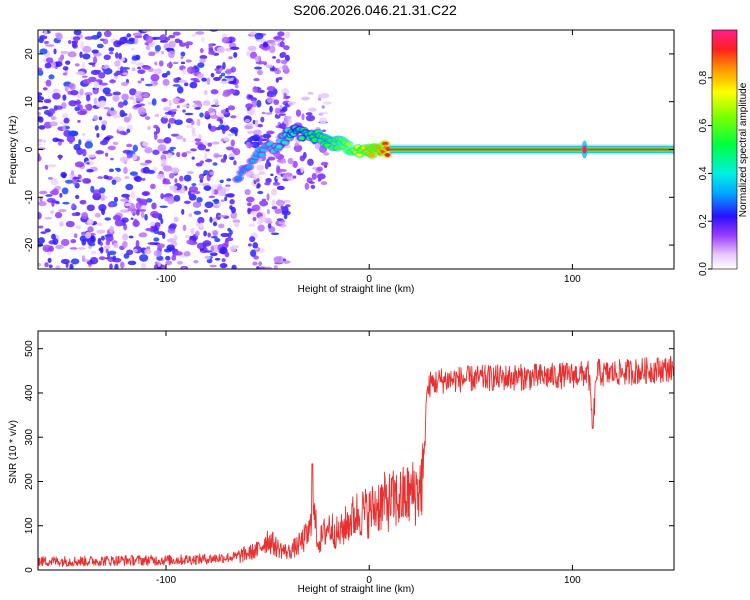 The width and height of the screenshot is (750, 600). I want to click on figure-title: S206.2026.046.21.31.C22, so click(375, 10).